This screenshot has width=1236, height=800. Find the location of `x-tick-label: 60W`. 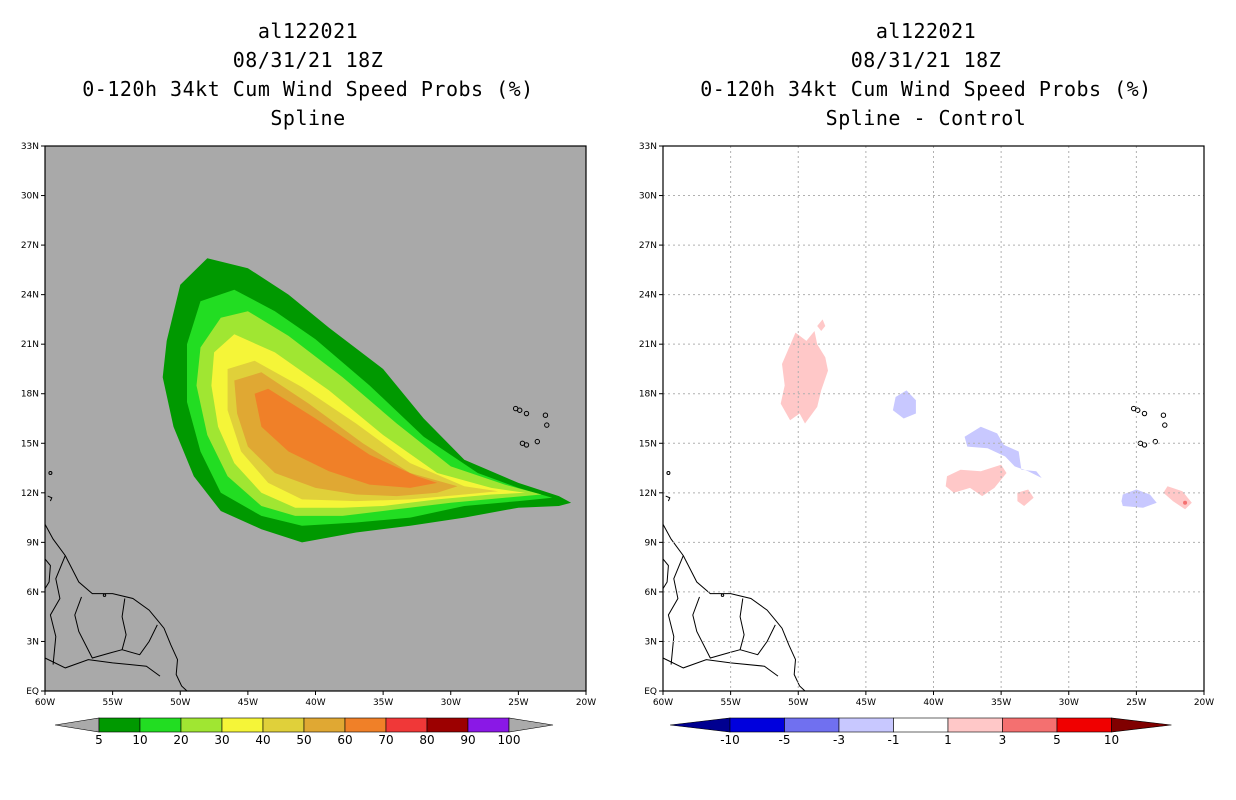

x-tick-label: 60W is located at coordinates (45, 703).